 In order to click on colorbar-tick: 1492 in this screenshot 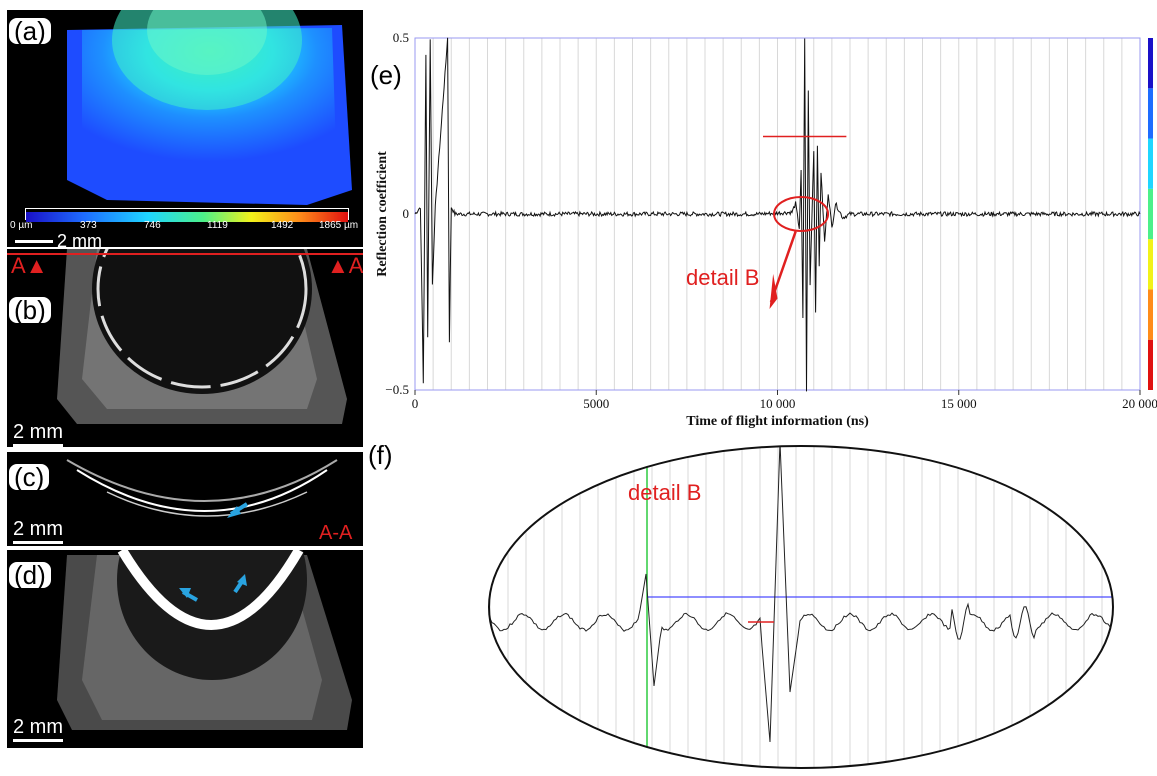, I will do `click(282, 225)`.